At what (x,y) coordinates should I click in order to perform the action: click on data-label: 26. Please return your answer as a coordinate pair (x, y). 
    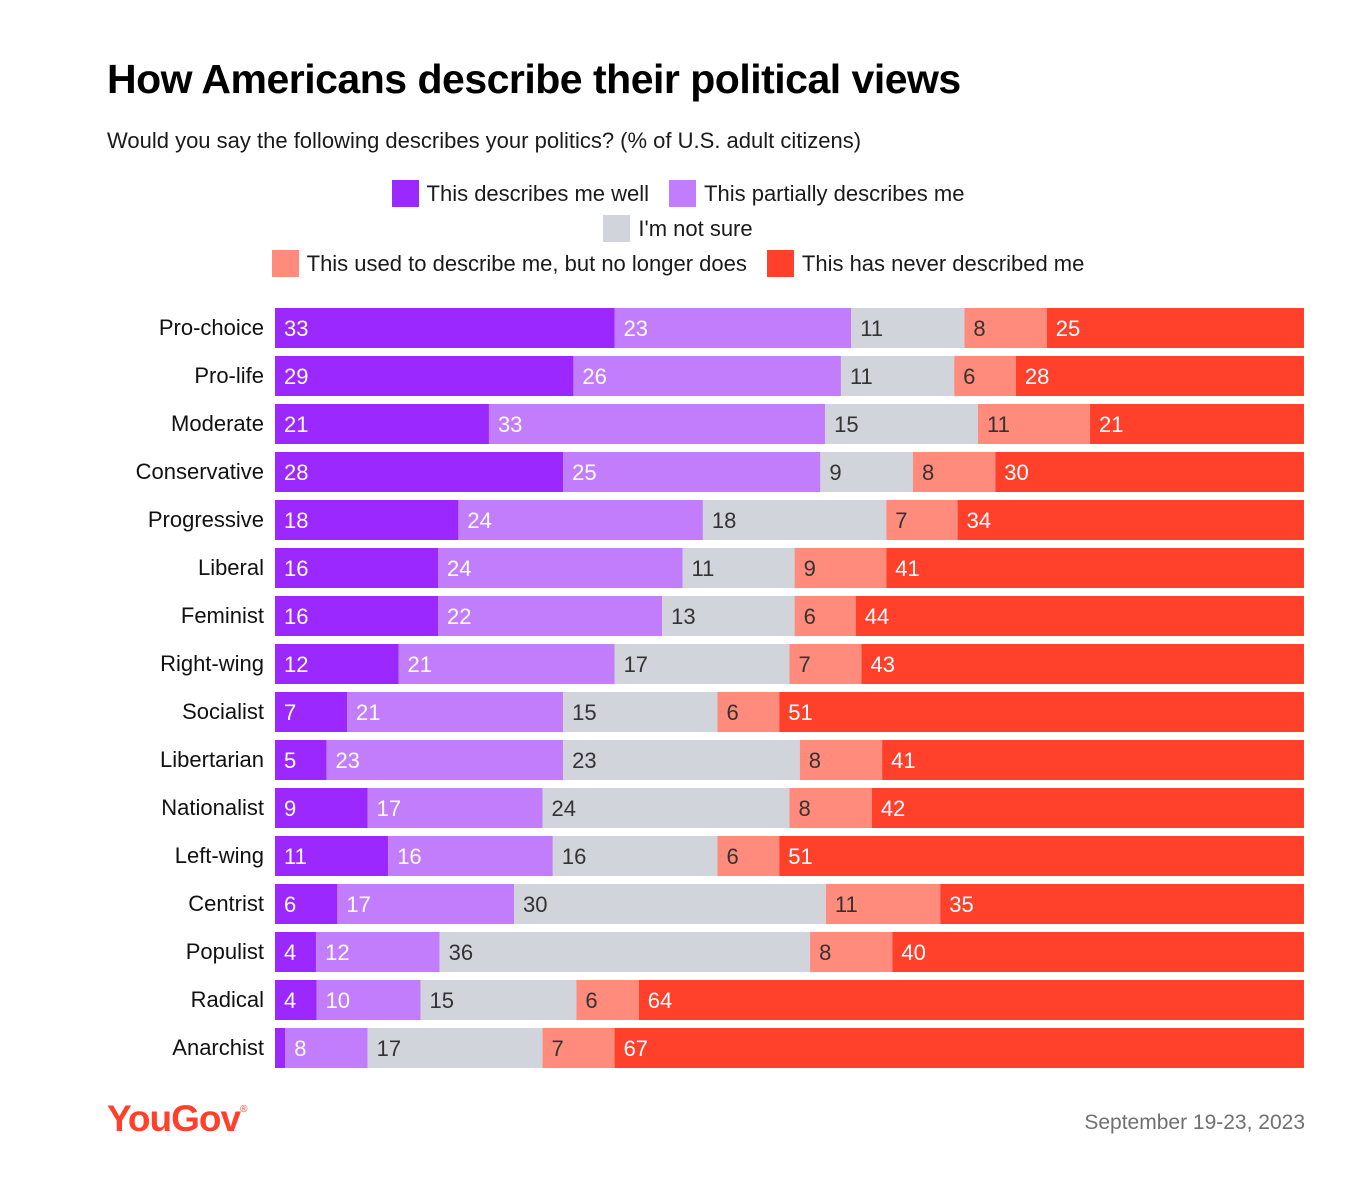
    Looking at the image, I should click on (594, 376).